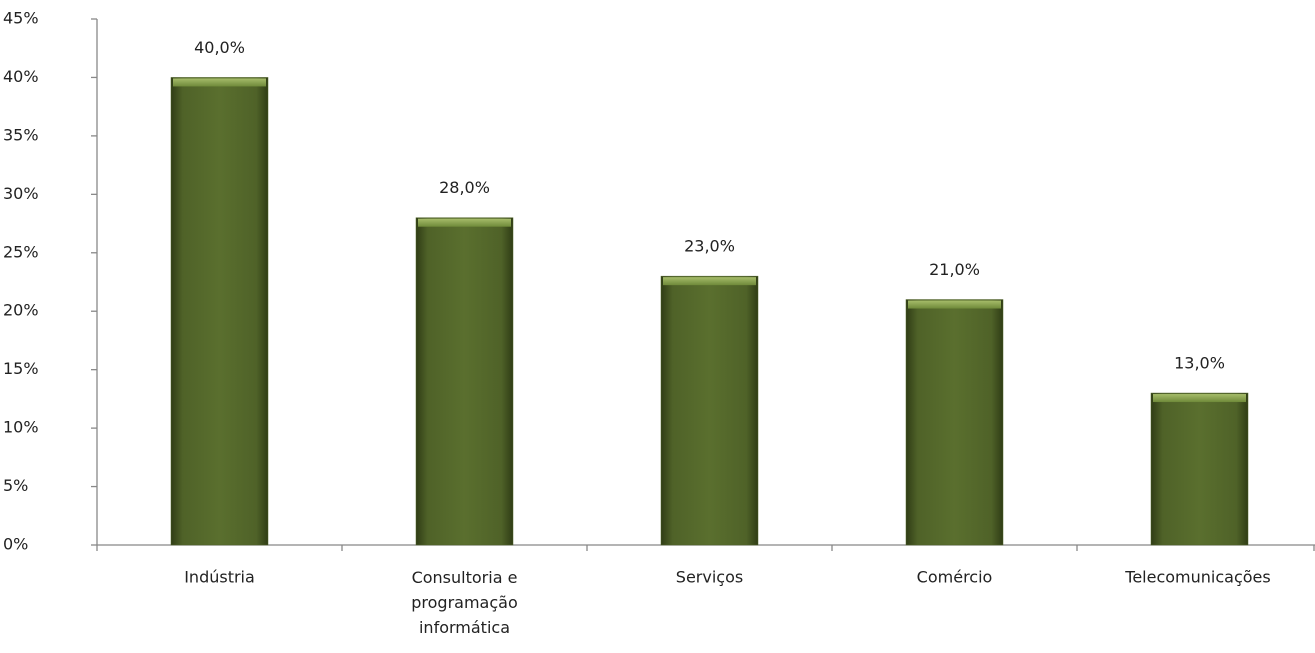 This screenshot has width=1315, height=653. What do you see at coordinates (21, 76) in the screenshot?
I see `y-tick-label: 40%` at bounding box center [21, 76].